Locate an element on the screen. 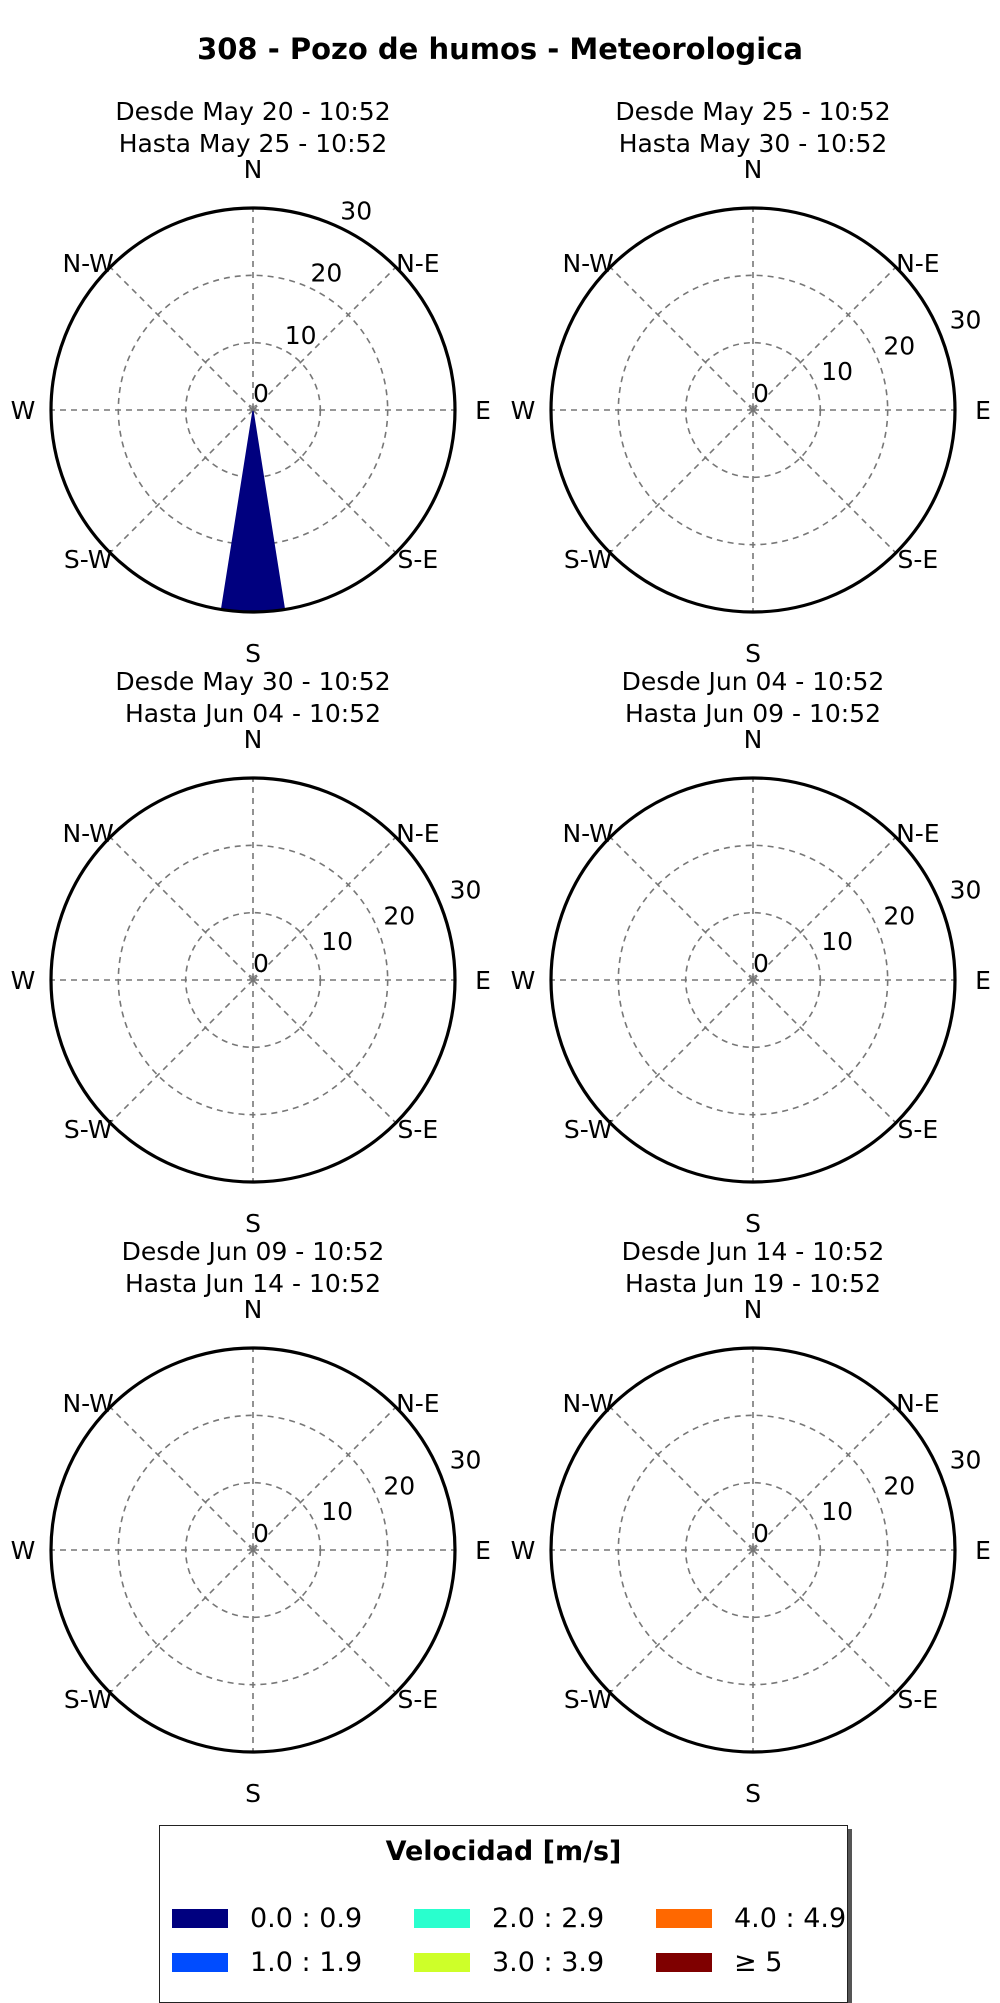 Image resolution: width=1000 pixels, height=2003 pixels. panel-title-line1: Desde Jun 04 - 10:52 is located at coordinates (753, 681).